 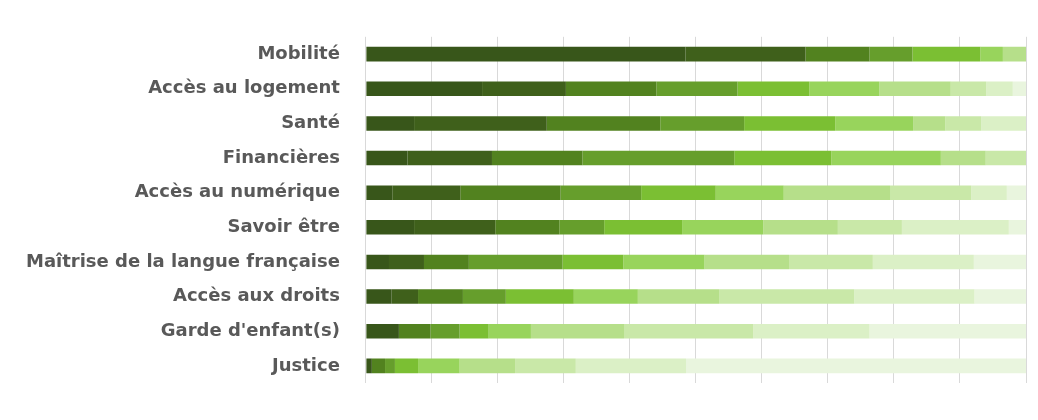 What do you see at coordinates (298, 52) in the screenshot?
I see `y-tick-label: Mobilité` at bounding box center [298, 52].